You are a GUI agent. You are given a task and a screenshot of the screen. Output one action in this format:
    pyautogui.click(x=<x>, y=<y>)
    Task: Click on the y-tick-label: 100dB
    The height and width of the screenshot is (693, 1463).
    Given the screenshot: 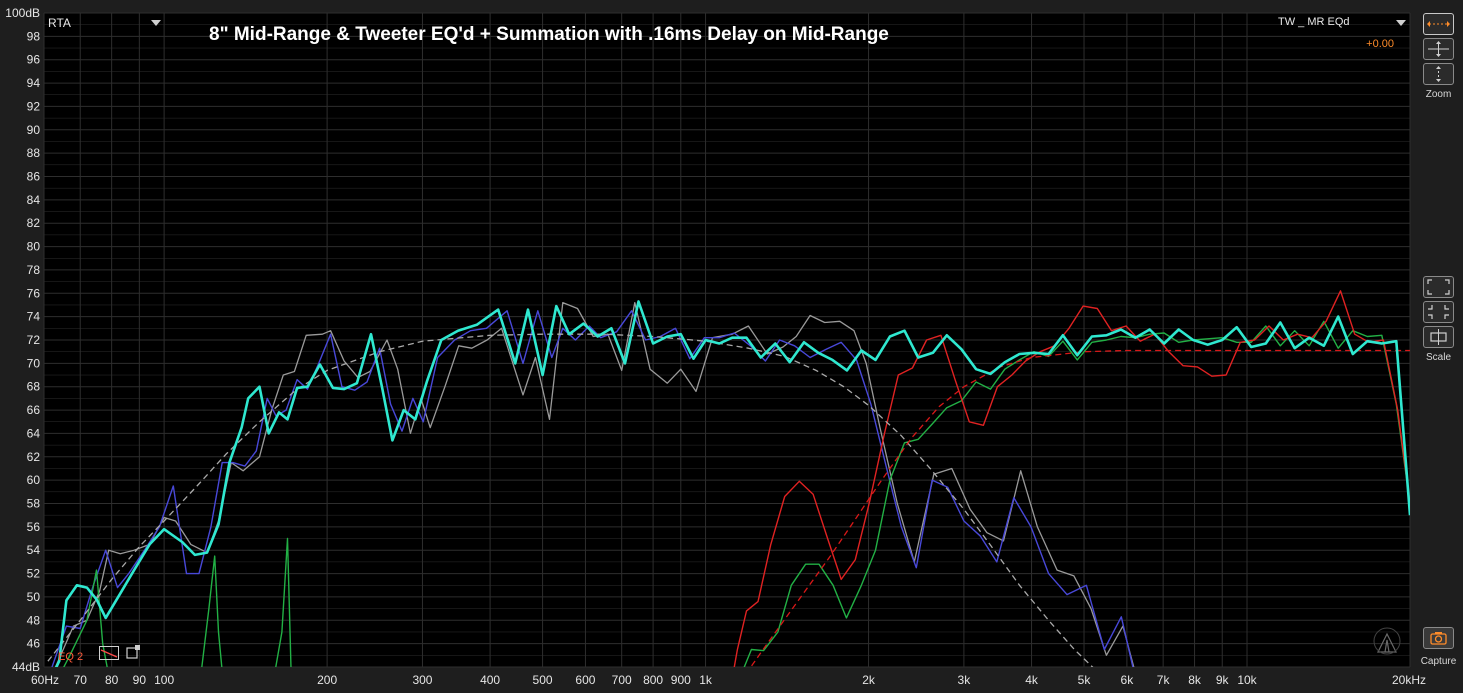 What is the action you would take?
    pyautogui.click(x=22, y=13)
    